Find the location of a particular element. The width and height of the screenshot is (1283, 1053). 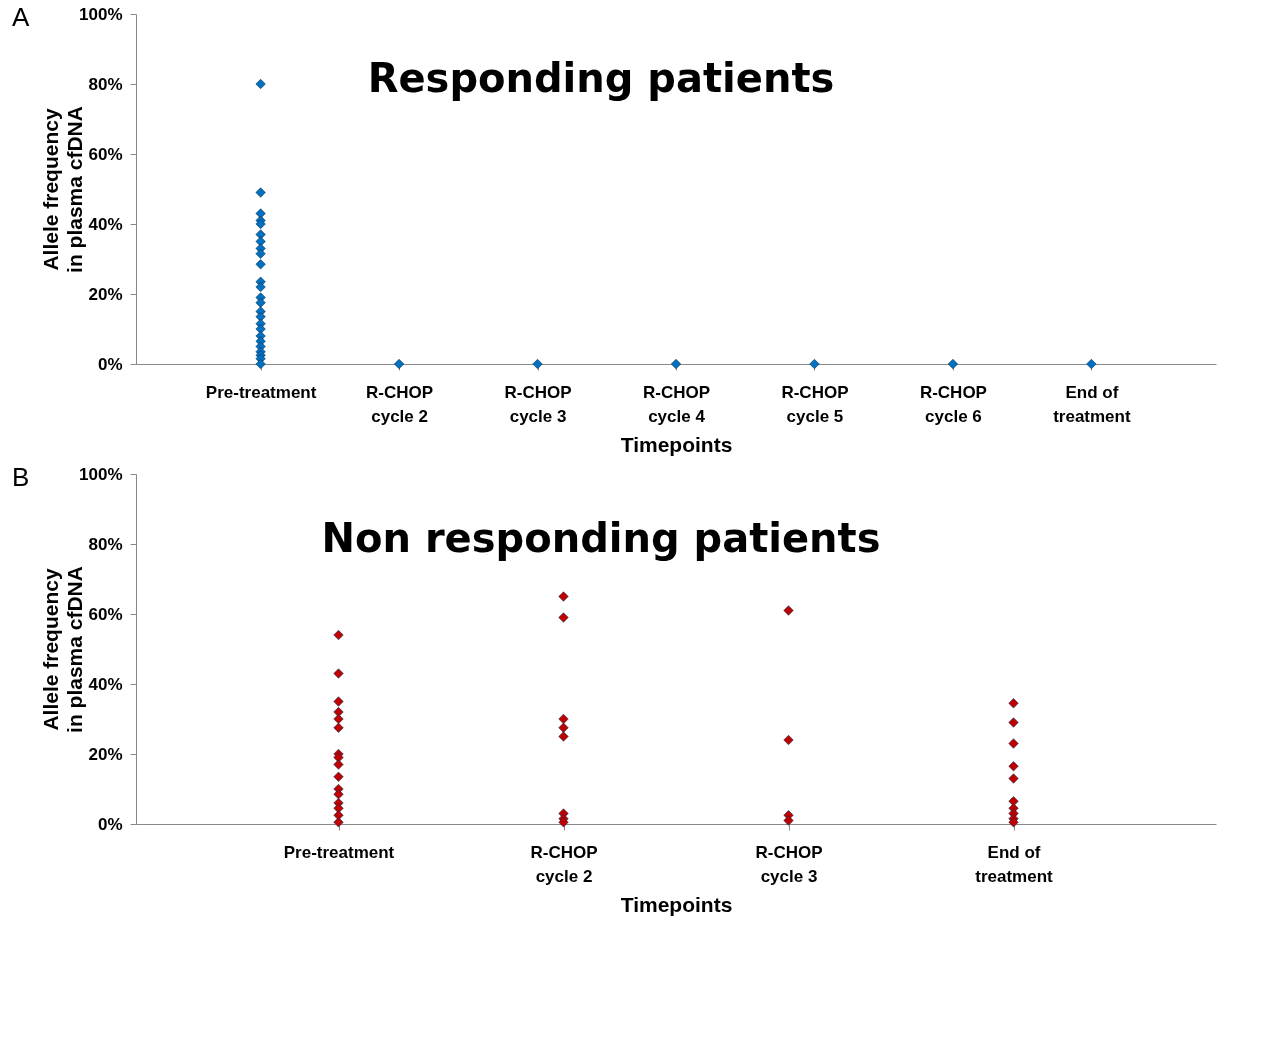

text: B is located at coordinates (21, 477).